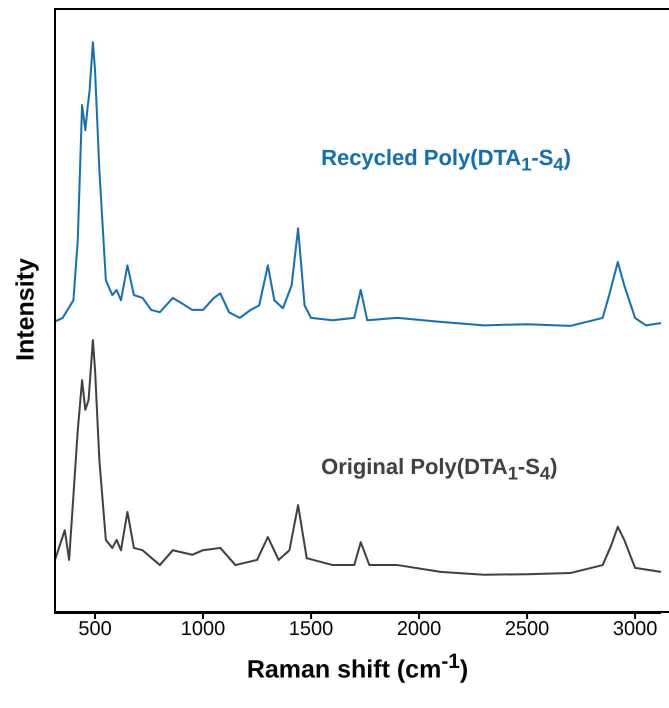 This screenshot has height=708, width=669. What do you see at coordinates (203, 629) in the screenshot?
I see `x-tick-label: 1000` at bounding box center [203, 629].